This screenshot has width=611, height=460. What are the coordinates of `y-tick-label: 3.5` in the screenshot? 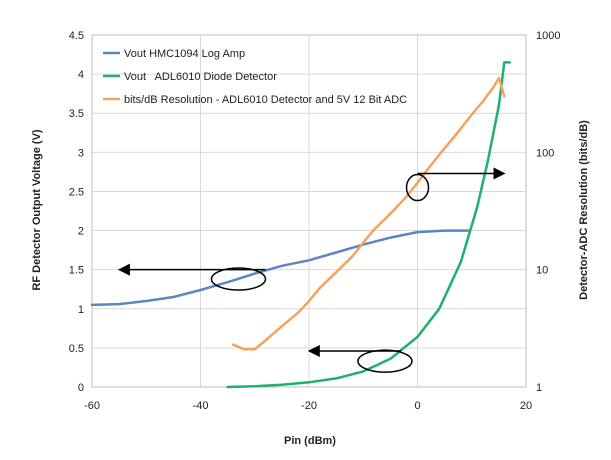 It's located at (76, 114).